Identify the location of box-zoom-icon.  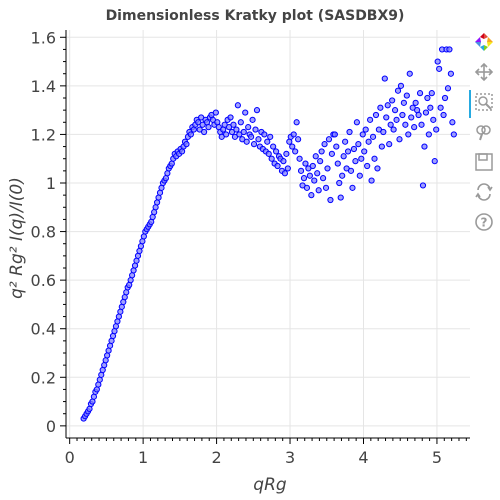
(484, 102).